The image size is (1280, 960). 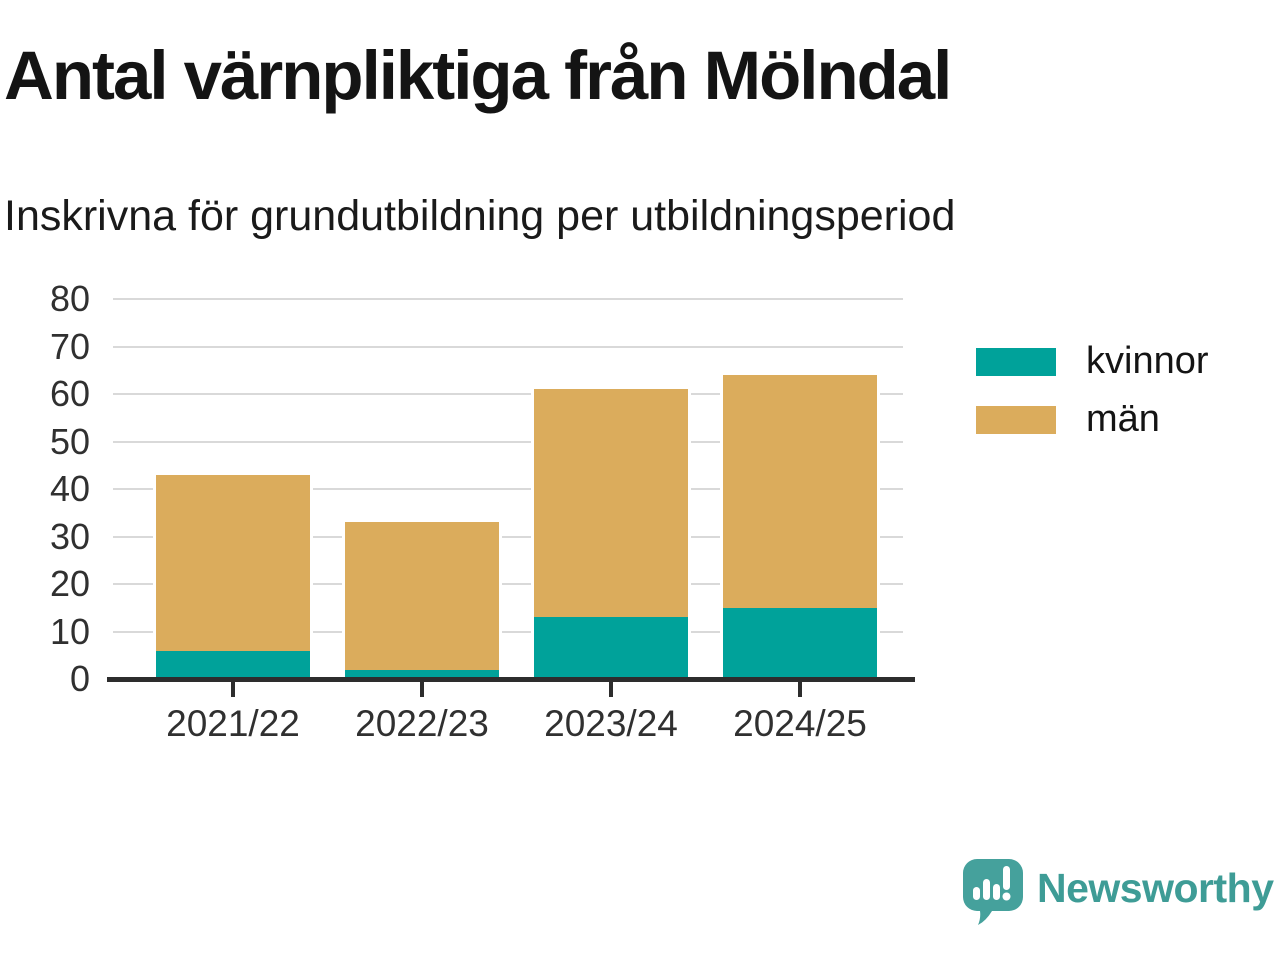 What do you see at coordinates (611, 689) in the screenshot?
I see `x-axis-tick-2023/24` at bounding box center [611, 689].